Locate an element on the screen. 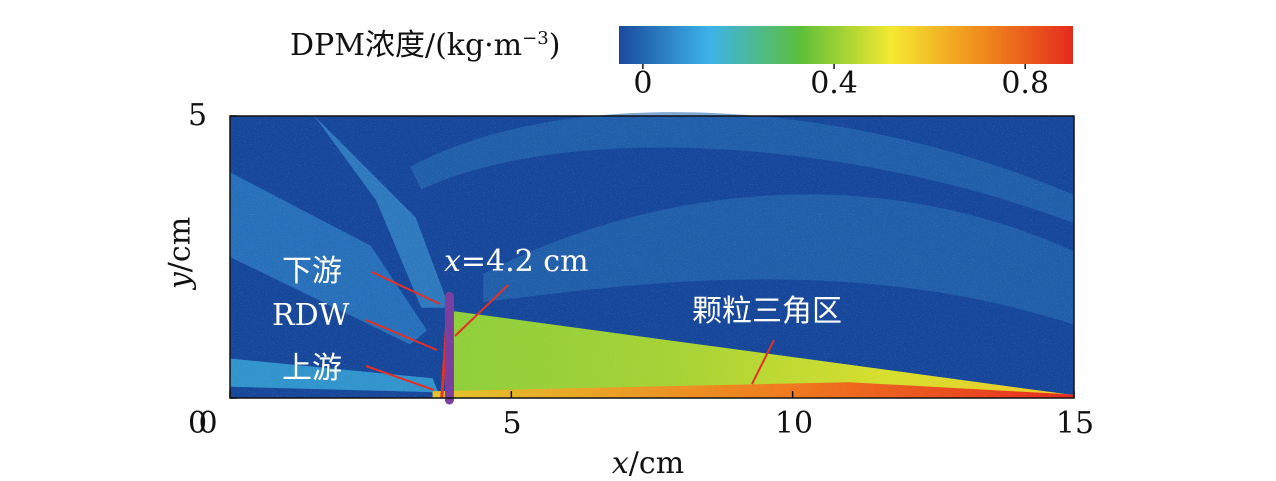 Image resolution: width=1276 pixels, height=481 pixels. leader-rdw is located at coordinates (401, 335).